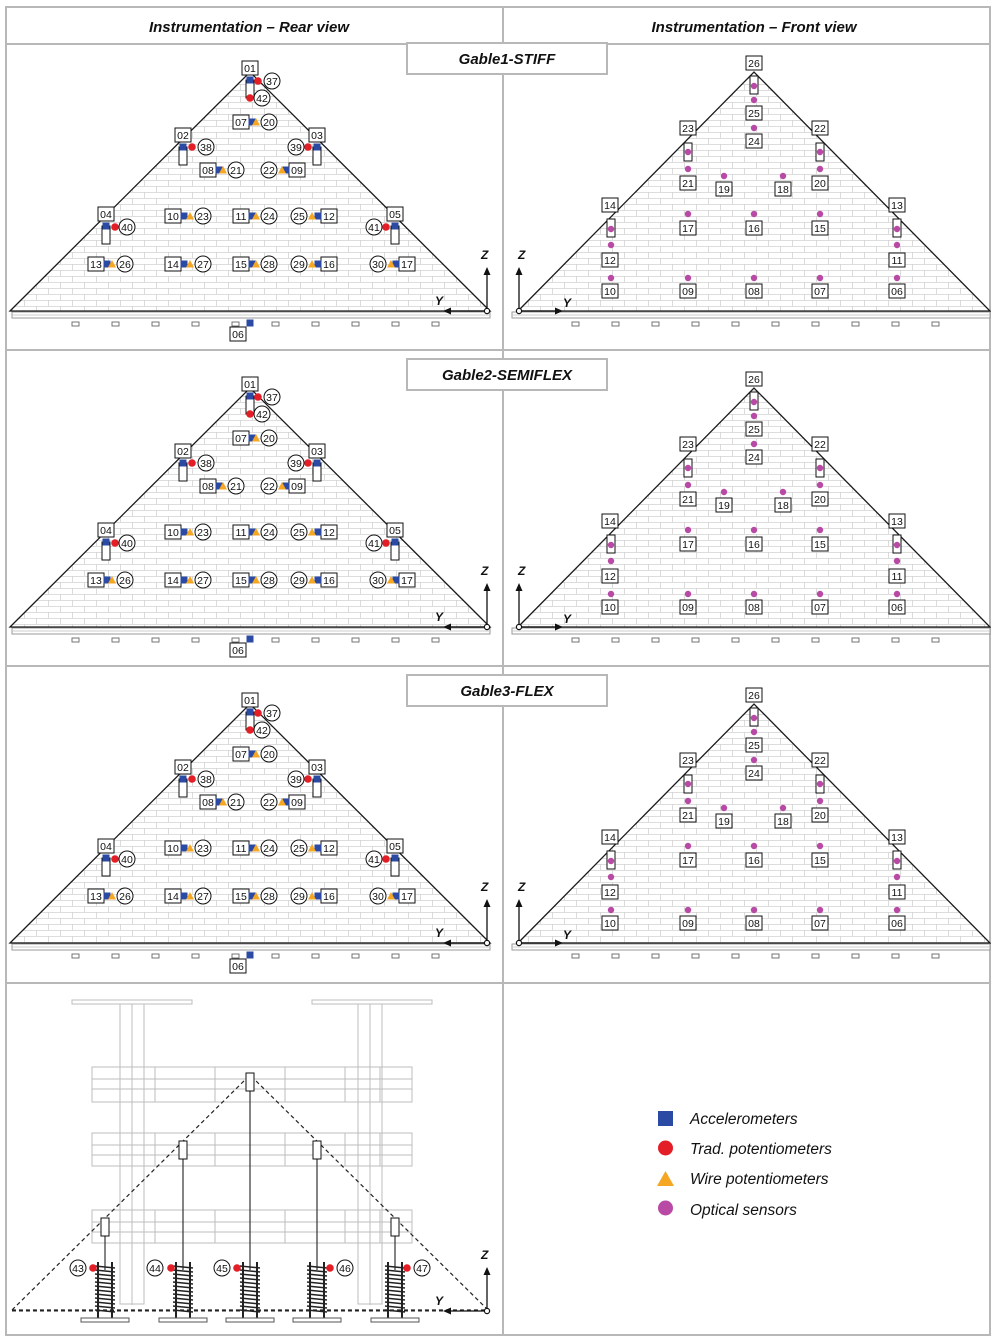  Describe the element at coordinates (262, 730) in the screenshot. I see `potentiometer-label: 42` at that location.